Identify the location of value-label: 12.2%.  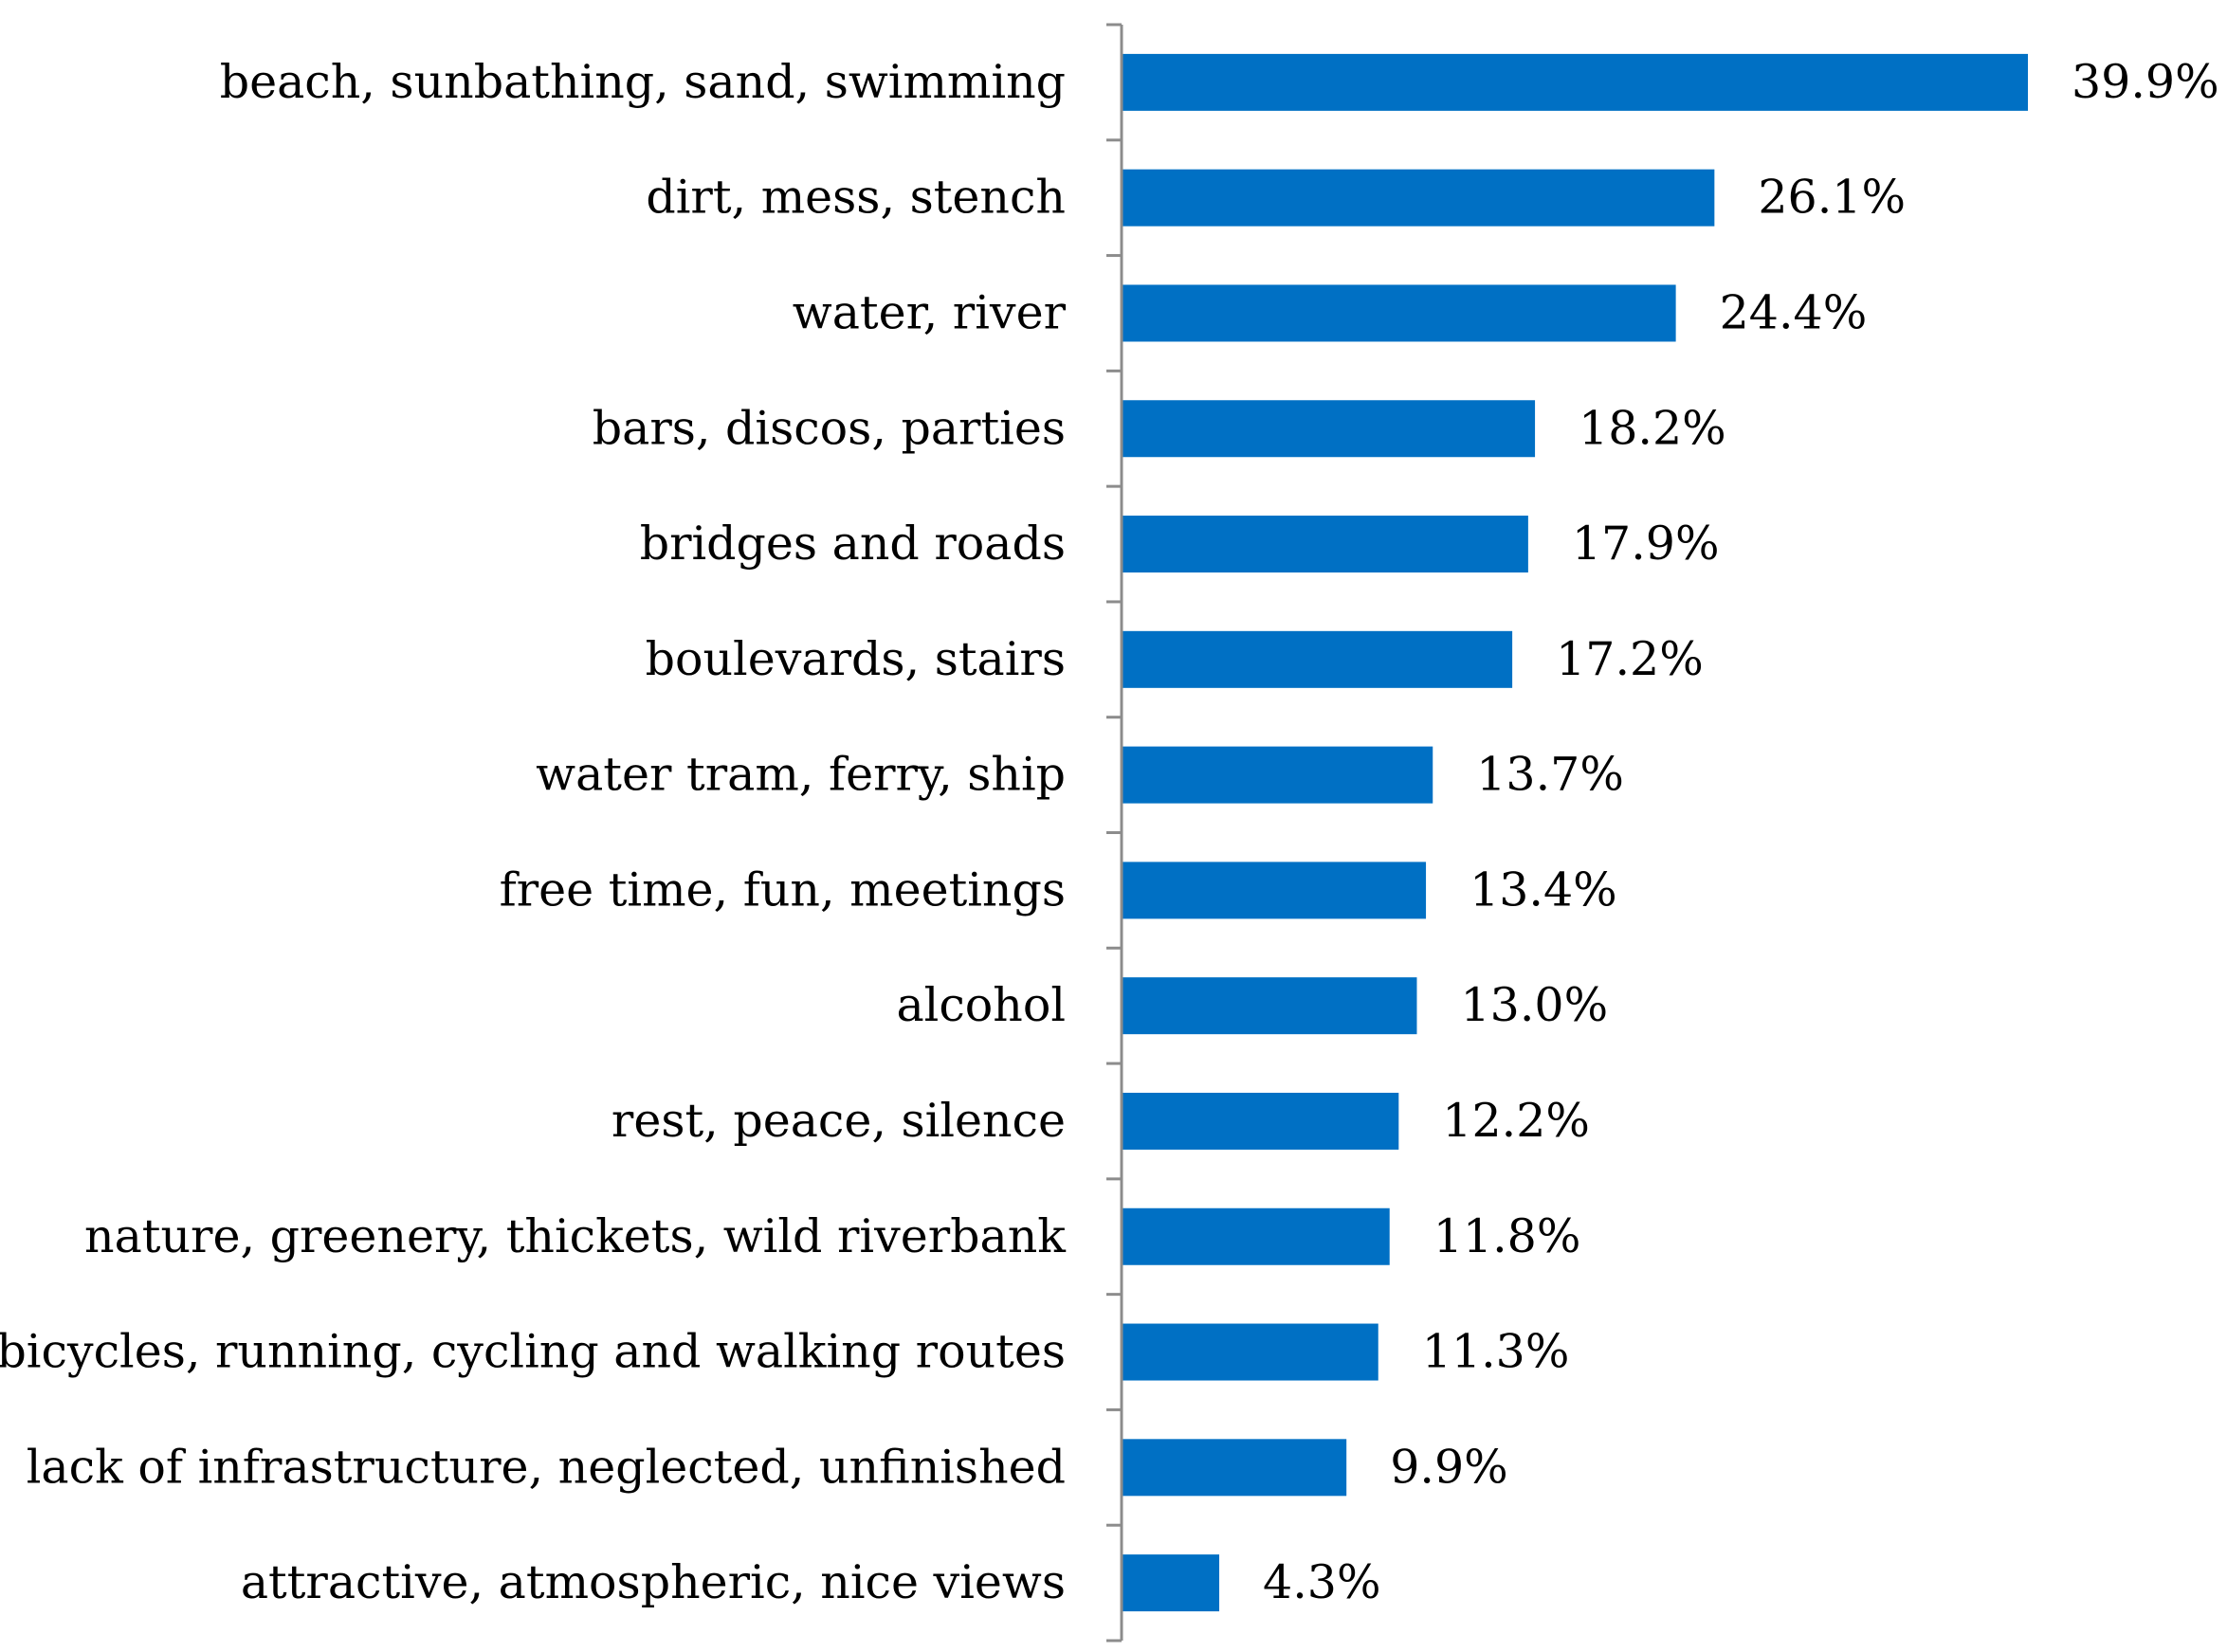
(1516, 1121).